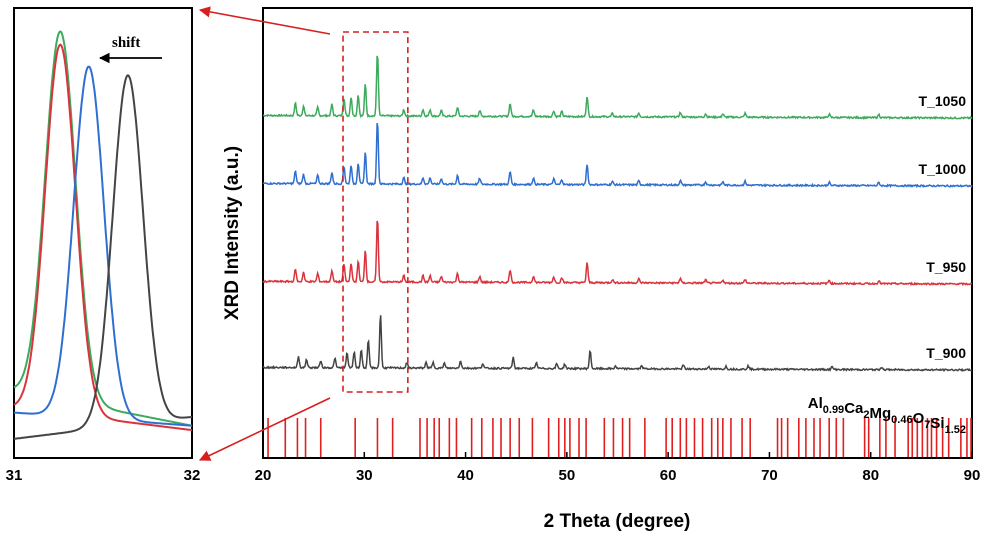  Describe the element at coordinates (232, 233) in the screenshot. I see `y-axis-title: XRD Intensity (a.u.)` at that location.